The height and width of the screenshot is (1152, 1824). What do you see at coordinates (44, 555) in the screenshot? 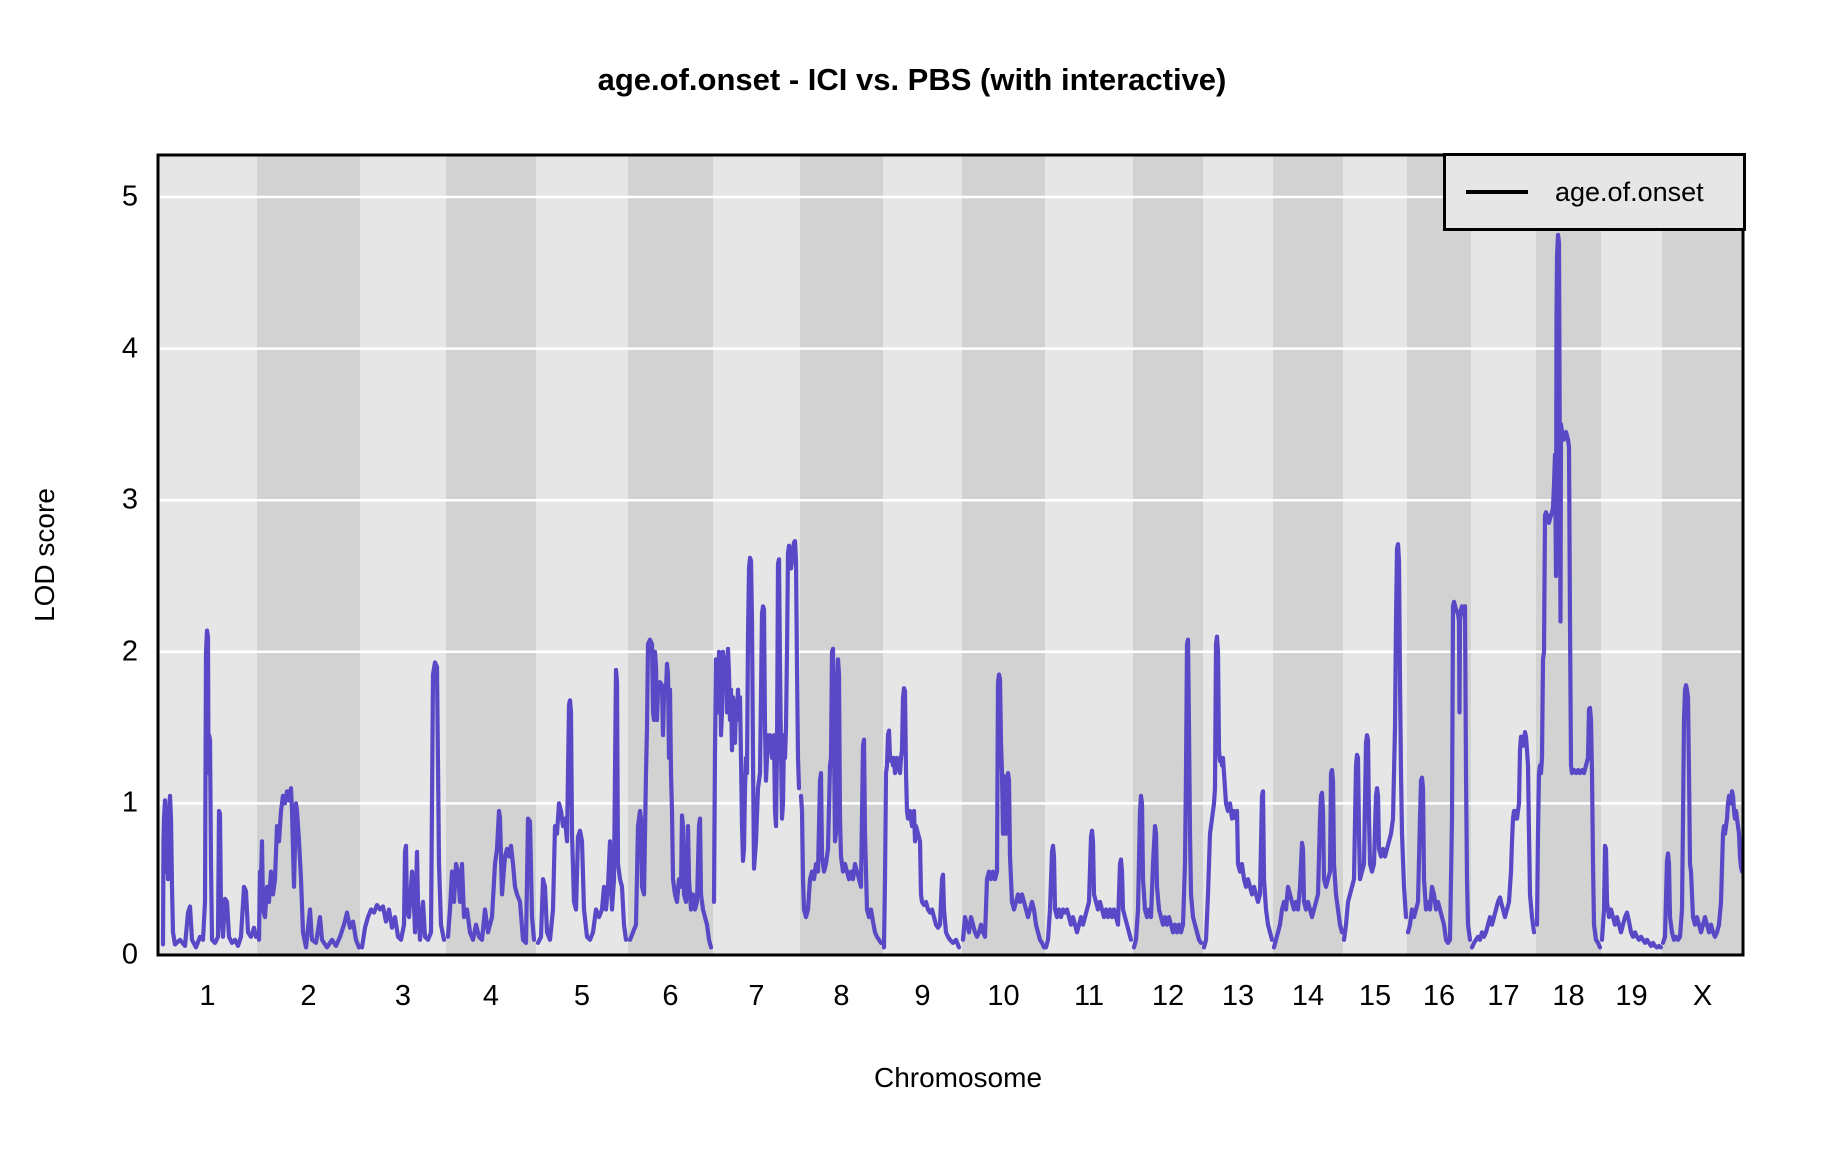
I see `y-axis-title: LOD score` at bounding box center [44, 555].